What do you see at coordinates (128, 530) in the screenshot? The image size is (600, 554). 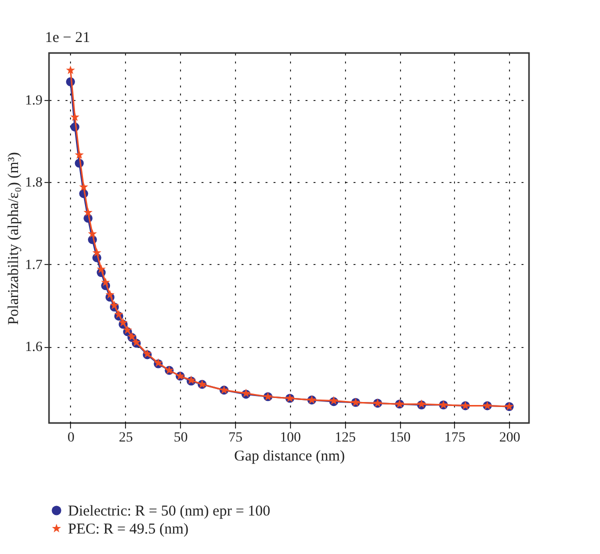 I see `legend-label: PEC: R = 49.5 (nm)` at bounding box center [128, 530].